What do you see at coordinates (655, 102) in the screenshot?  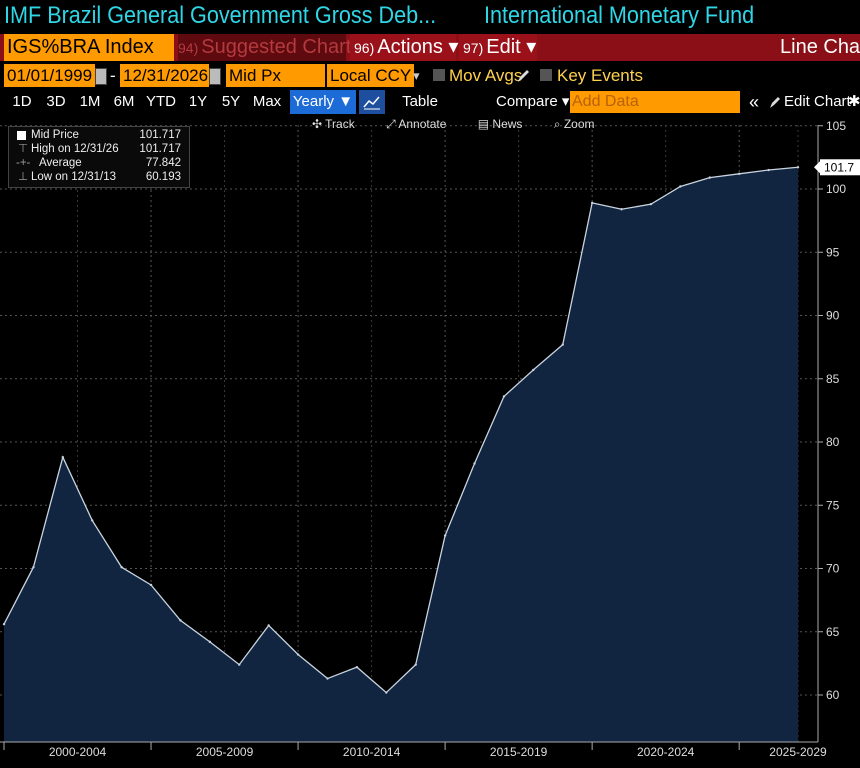 I see `add-data-input: Add Data` at bounding box center [655, 102].